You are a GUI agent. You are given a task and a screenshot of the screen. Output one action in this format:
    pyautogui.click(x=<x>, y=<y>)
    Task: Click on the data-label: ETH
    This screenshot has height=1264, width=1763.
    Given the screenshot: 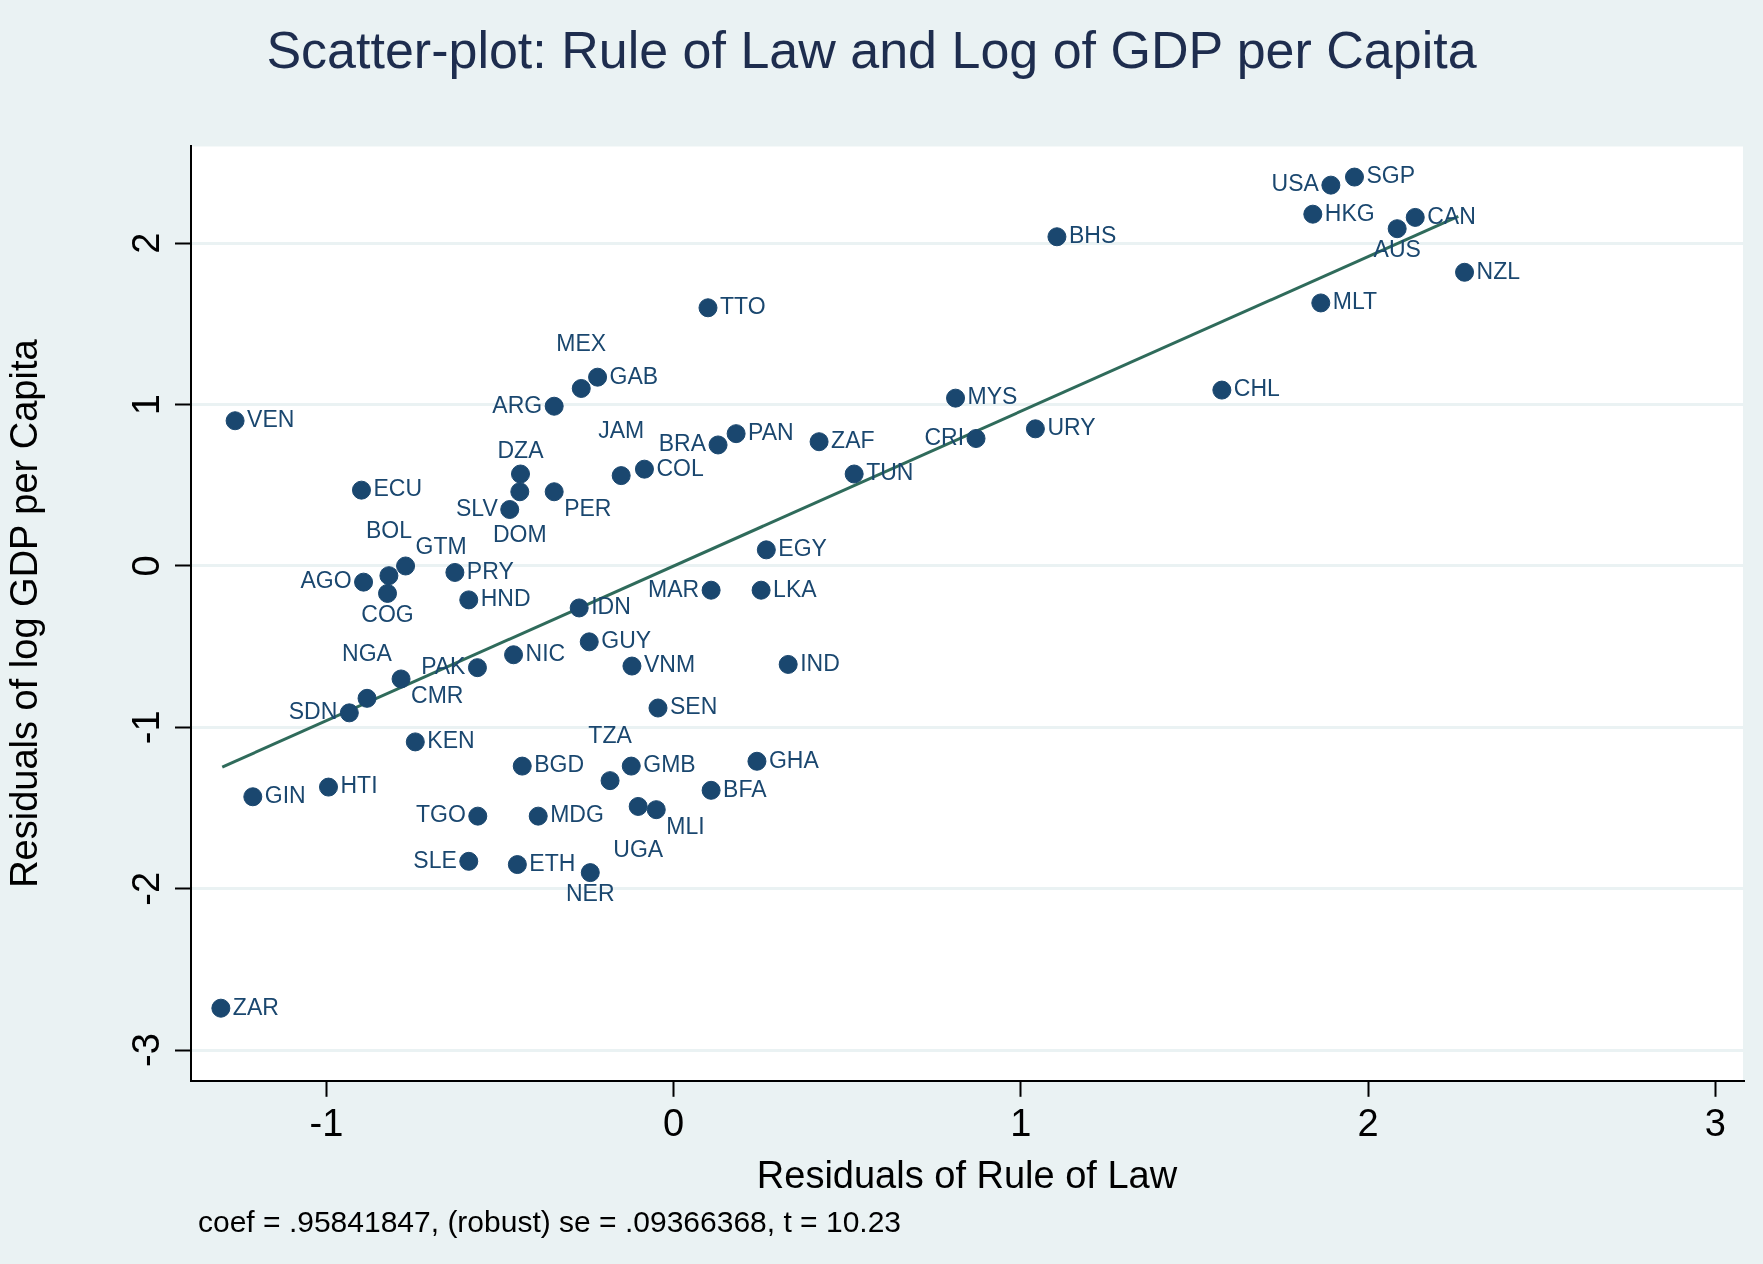 What is the action you would take?
    pyautogui.click(x=552, y=862)
    